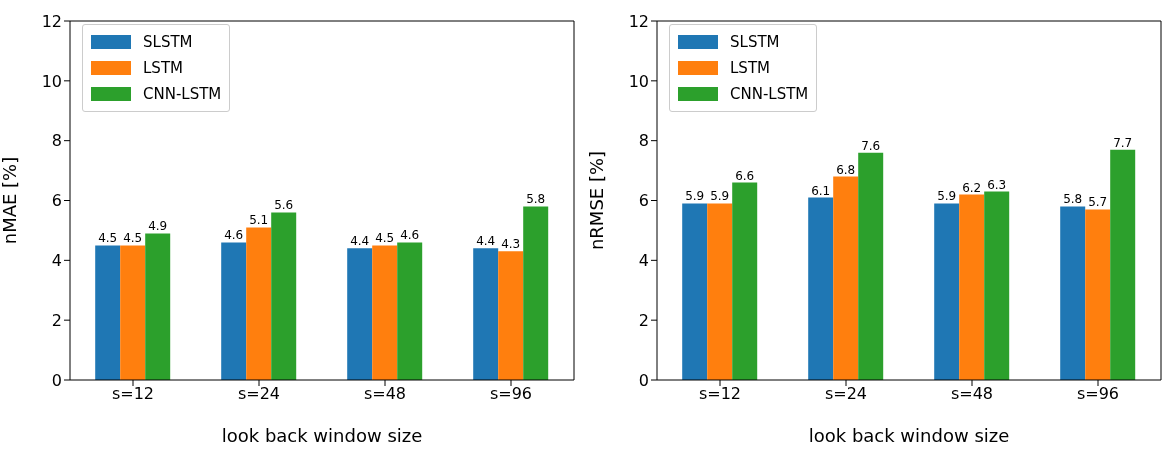 This screenshot has height=455, width=1174. I want to click on data-label: 7.6, so click(871, 145).